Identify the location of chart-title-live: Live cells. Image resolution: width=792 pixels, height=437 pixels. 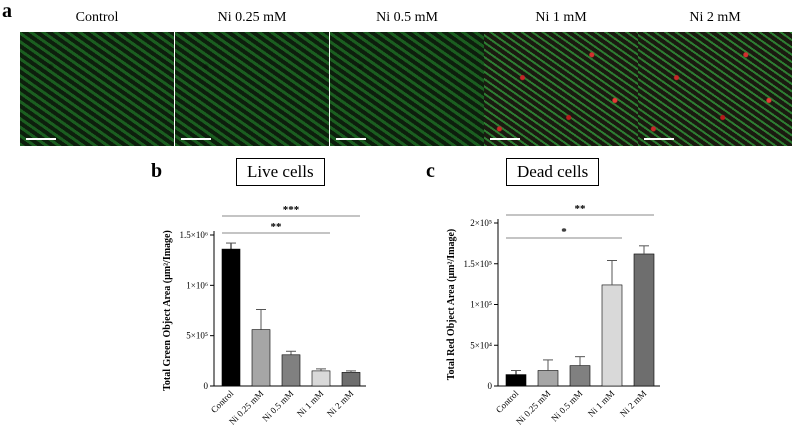
(280, 172).